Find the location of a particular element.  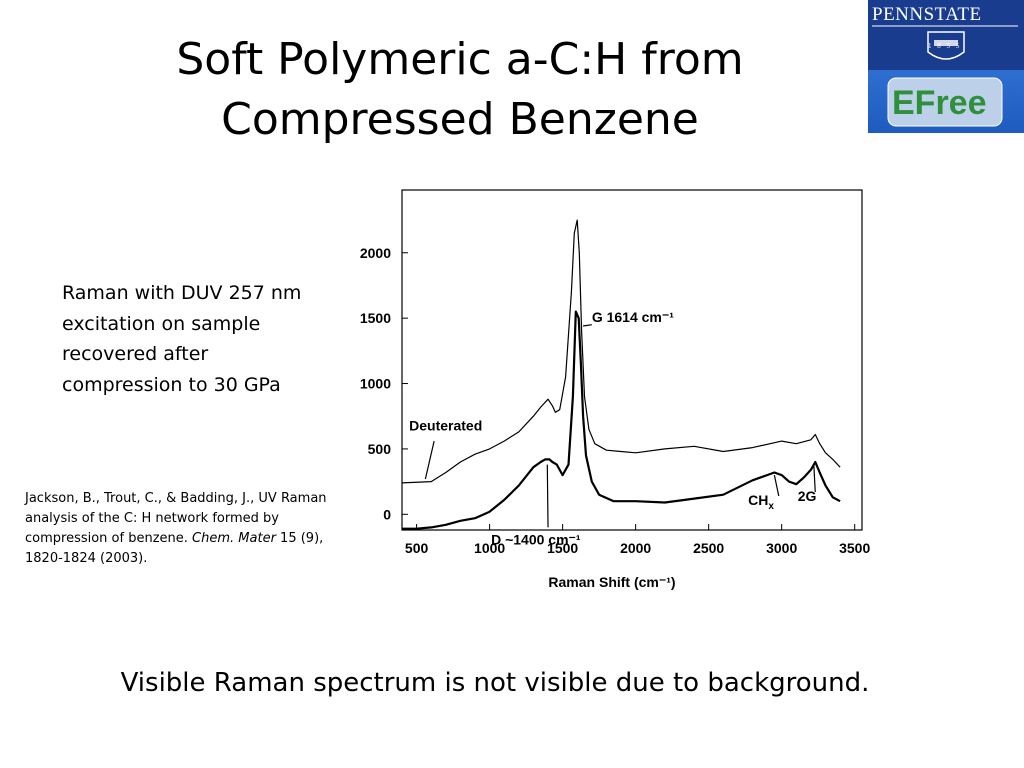

citation-journal: Chem. Mater is located at coordinates (234, 538).